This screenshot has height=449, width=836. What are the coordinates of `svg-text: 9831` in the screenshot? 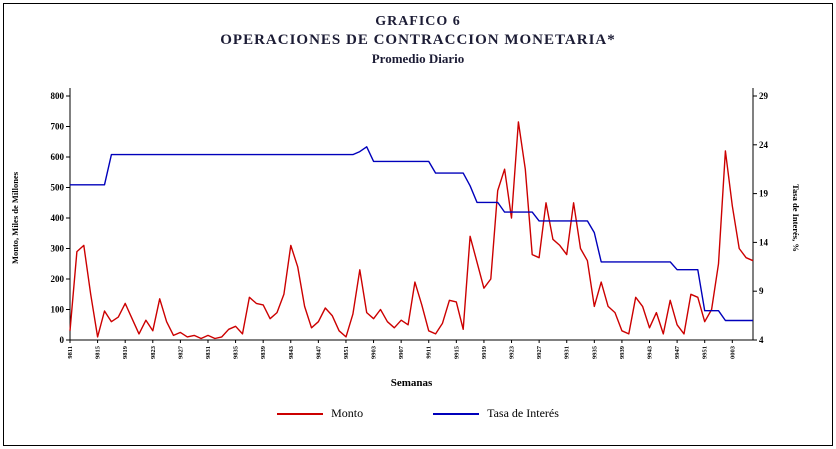 It's located at (208, 352).